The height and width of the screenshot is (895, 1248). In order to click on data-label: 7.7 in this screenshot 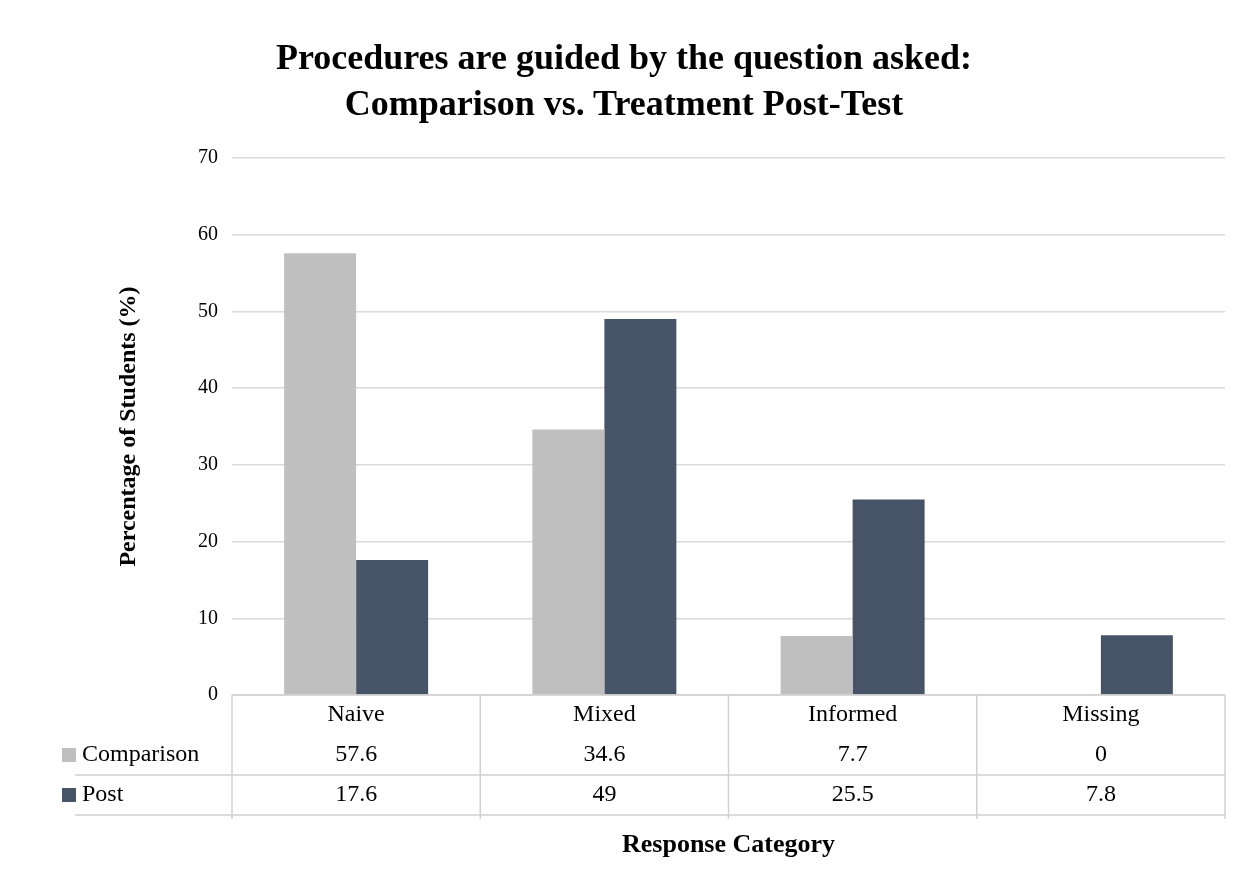, I will do `click(852, 753)`.